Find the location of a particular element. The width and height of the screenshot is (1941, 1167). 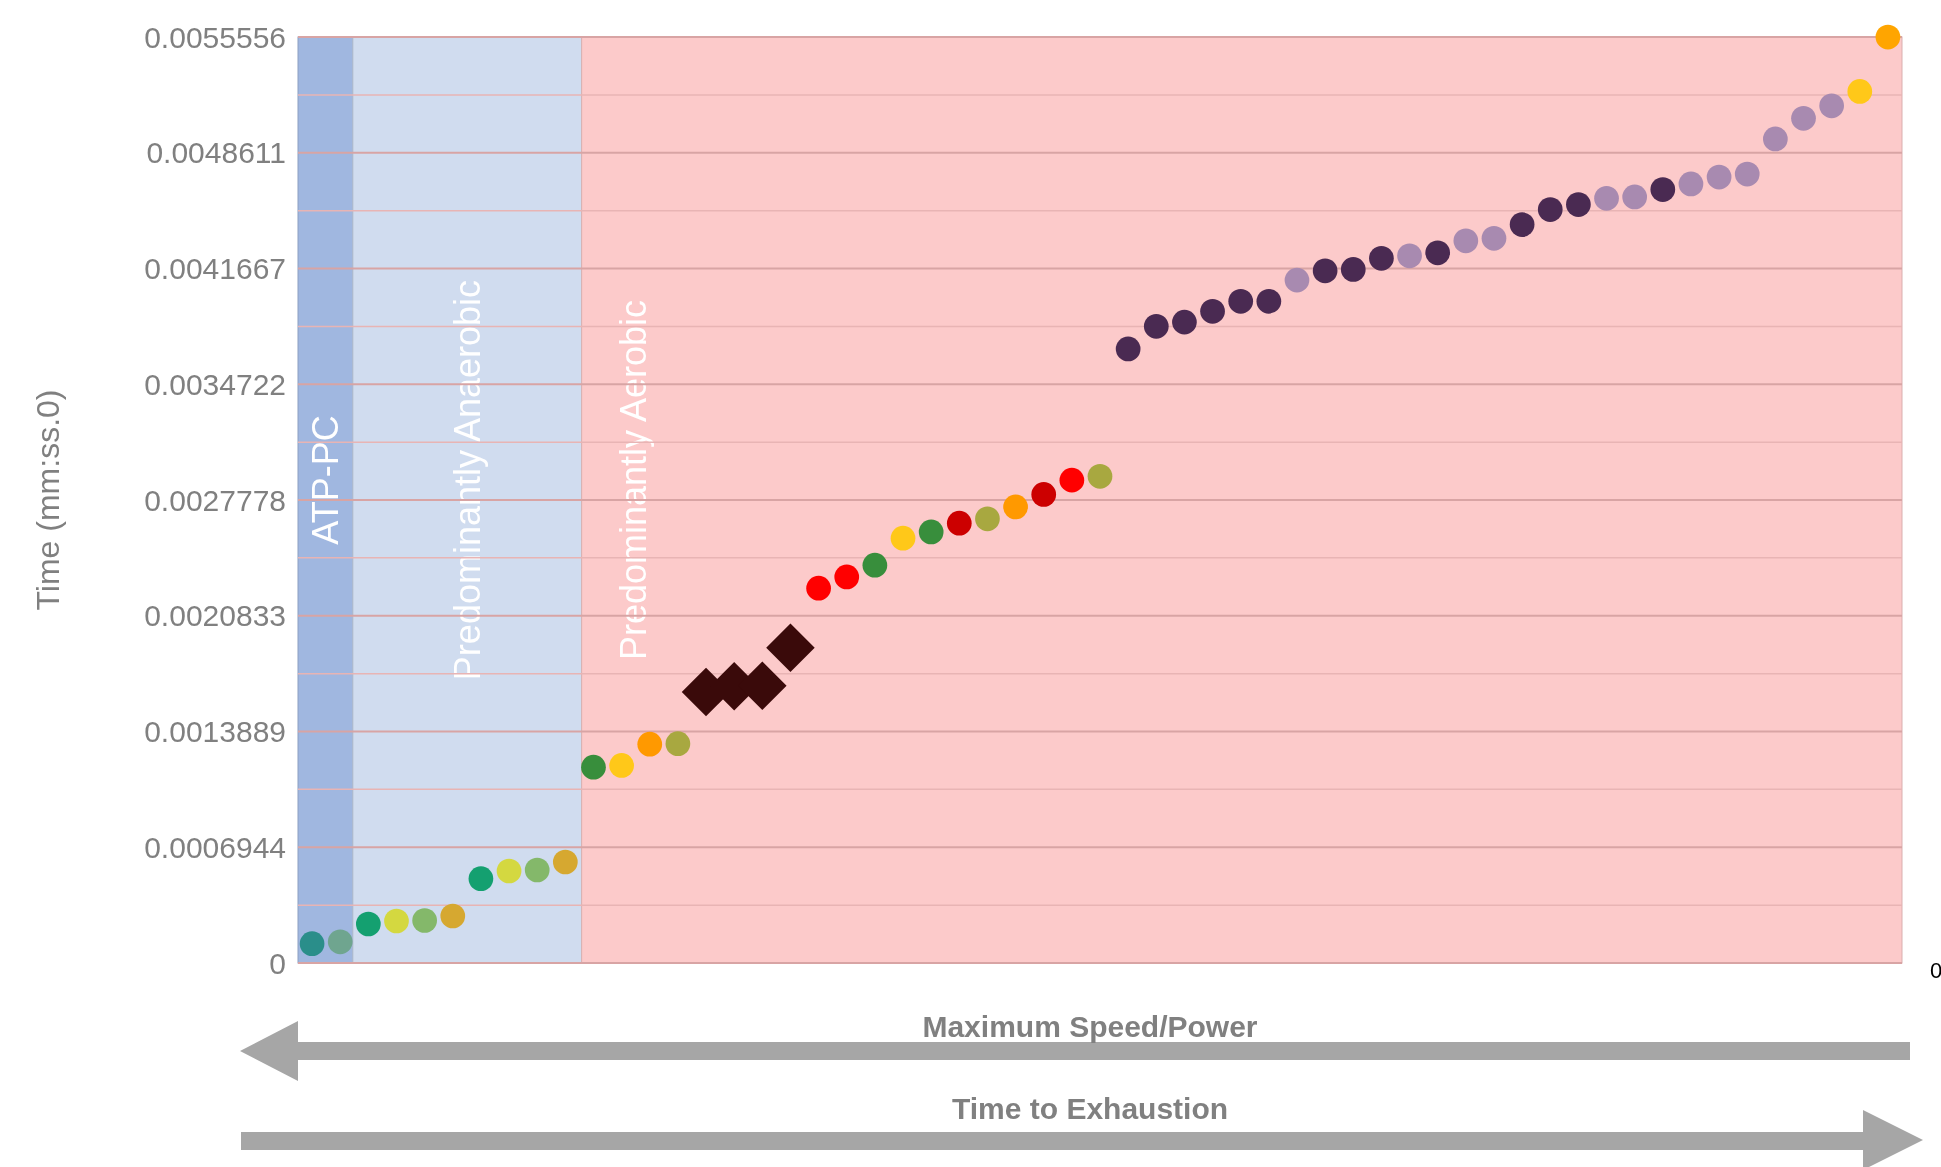

y-tick-label: 0.0006944 is located at coordinates (215, 847).